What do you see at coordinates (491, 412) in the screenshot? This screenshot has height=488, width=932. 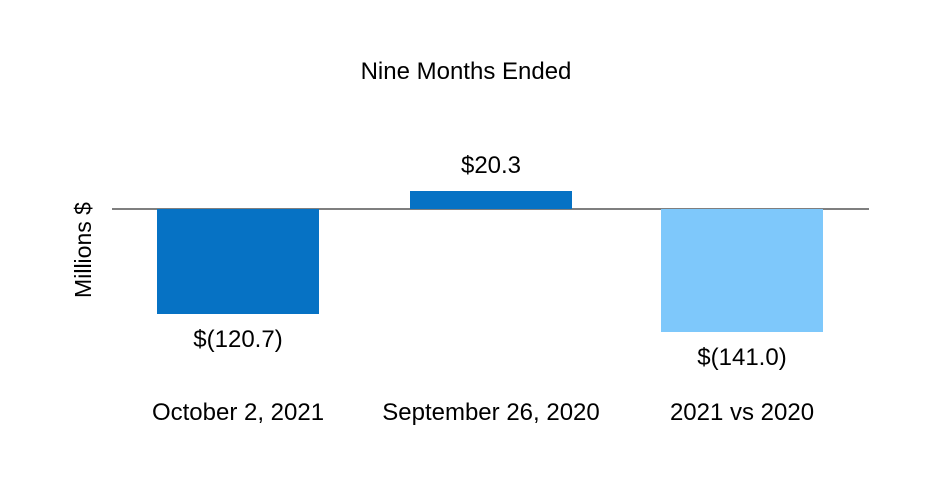 I see `category-label-september-26-2020: September 26, 2020` at bounding box center [491, 412].